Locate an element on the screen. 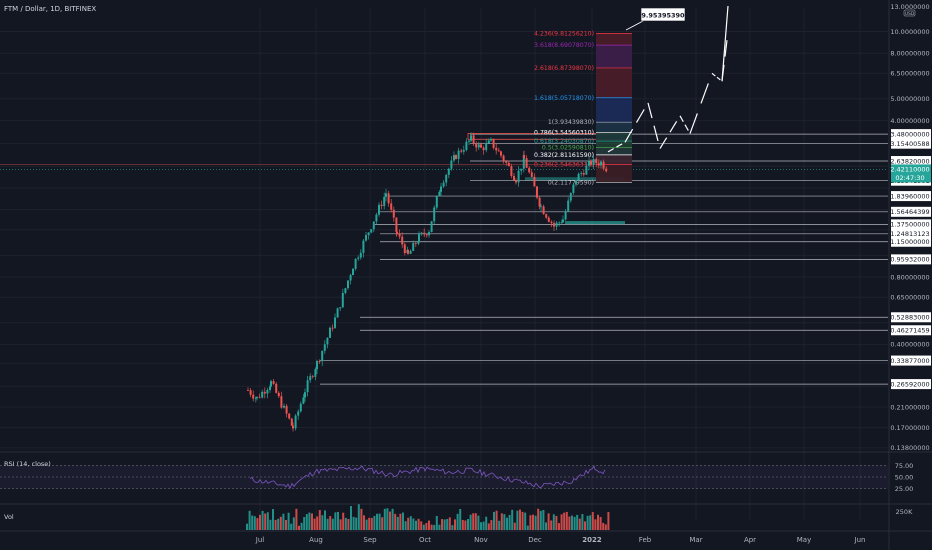 This screenshot has height=550, width=932. fib-label: 4.236(9.81256210) is located at coordinates (564, 33).